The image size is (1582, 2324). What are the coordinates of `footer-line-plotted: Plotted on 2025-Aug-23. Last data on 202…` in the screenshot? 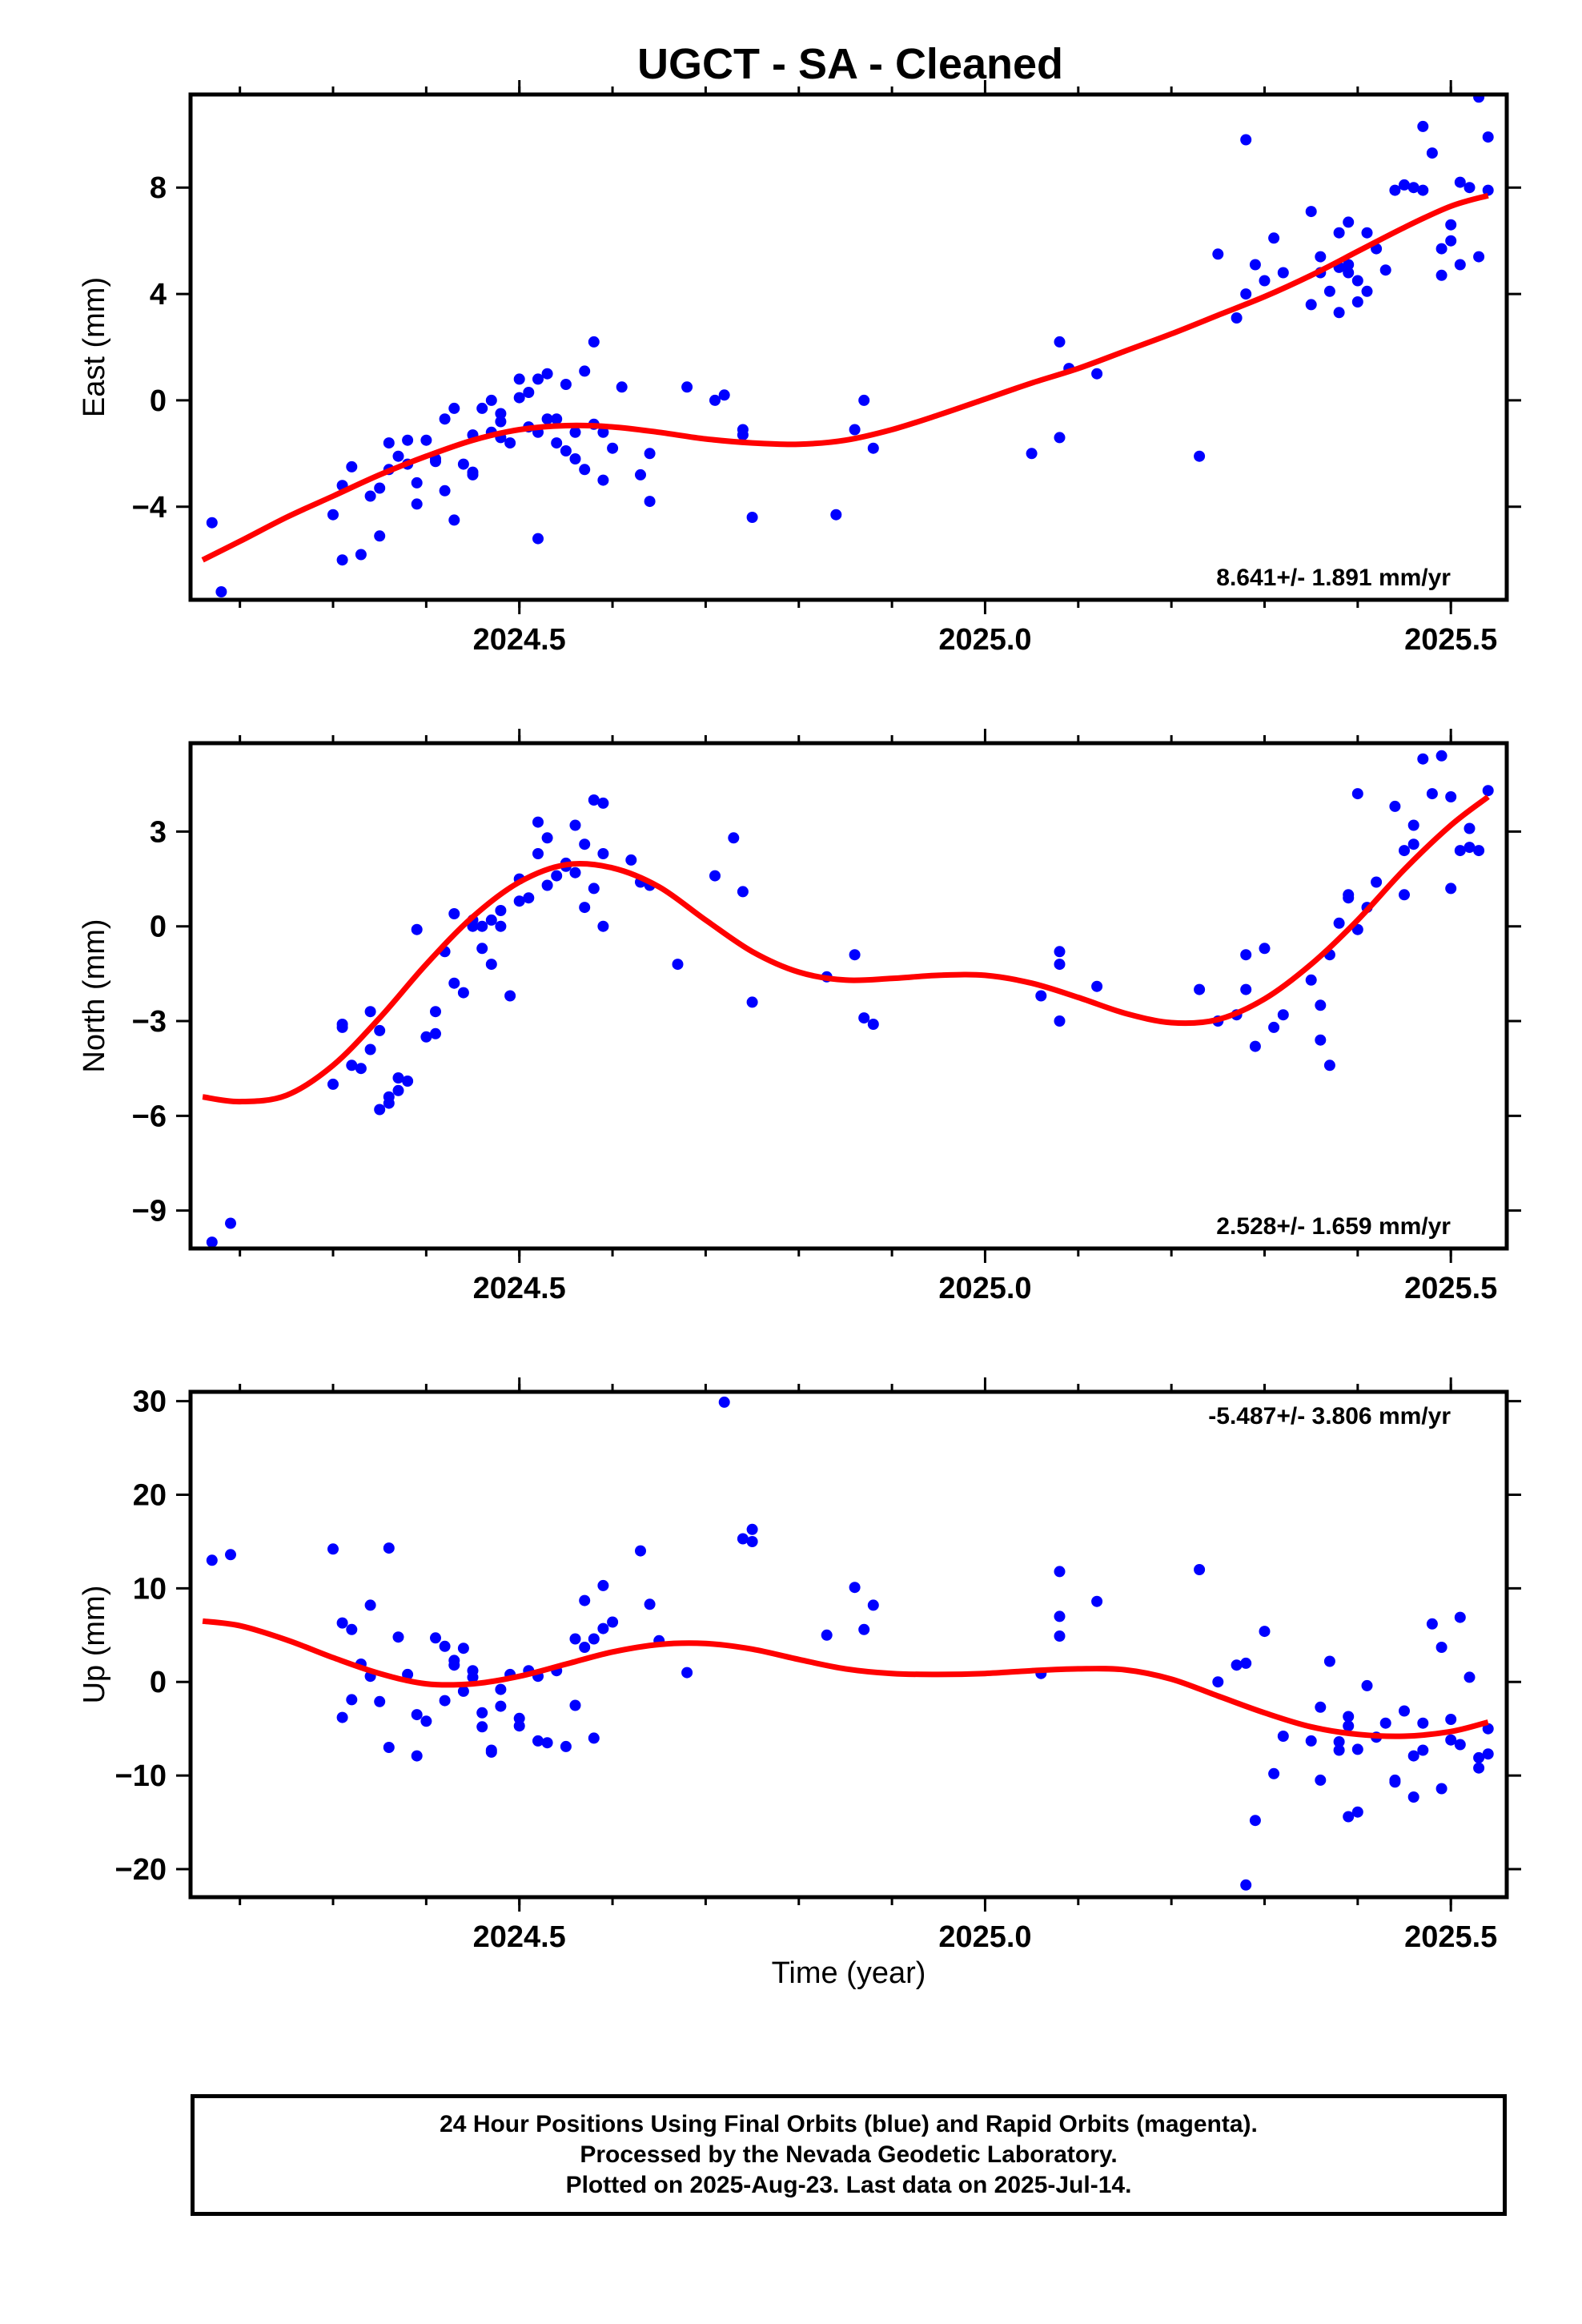 It's located at (848, 2185).